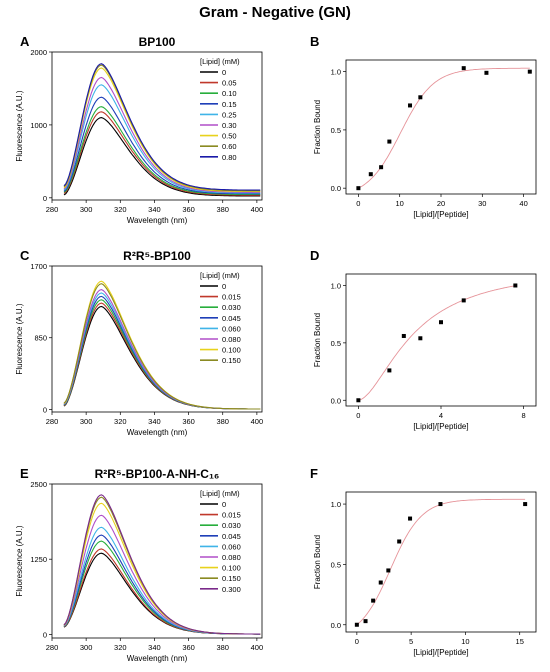 The width and height of the screenshot is (550, 672). What do you see at coordinates (38, 559) in the screenshot?
I see `y-tick-label: 1250` at bounding box center [38, 559].